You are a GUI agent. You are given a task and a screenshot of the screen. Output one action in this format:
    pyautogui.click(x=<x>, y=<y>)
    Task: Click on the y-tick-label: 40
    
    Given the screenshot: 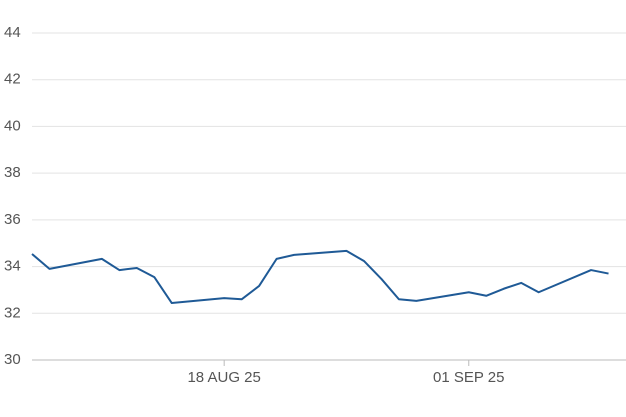 What is the action you would take?
    pyautogui.click(x=12, y=125)
    